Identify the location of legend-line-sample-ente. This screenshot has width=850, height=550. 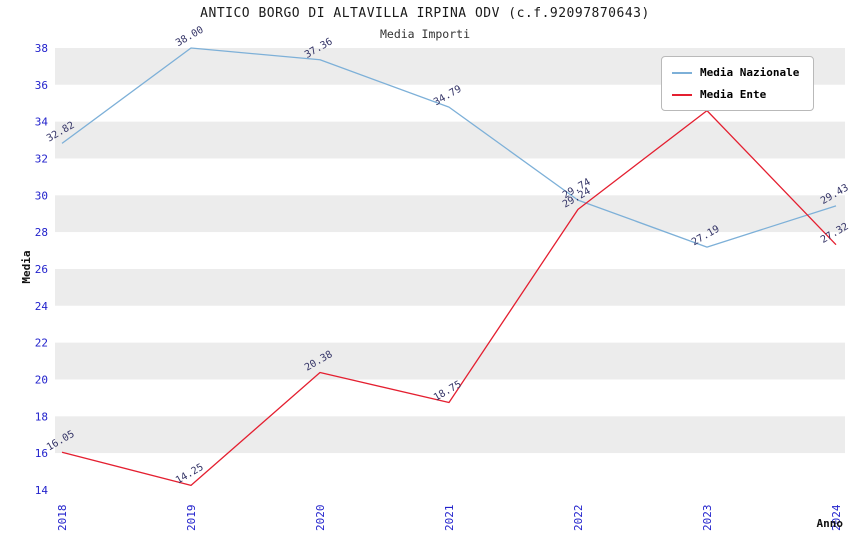
(682, 94).